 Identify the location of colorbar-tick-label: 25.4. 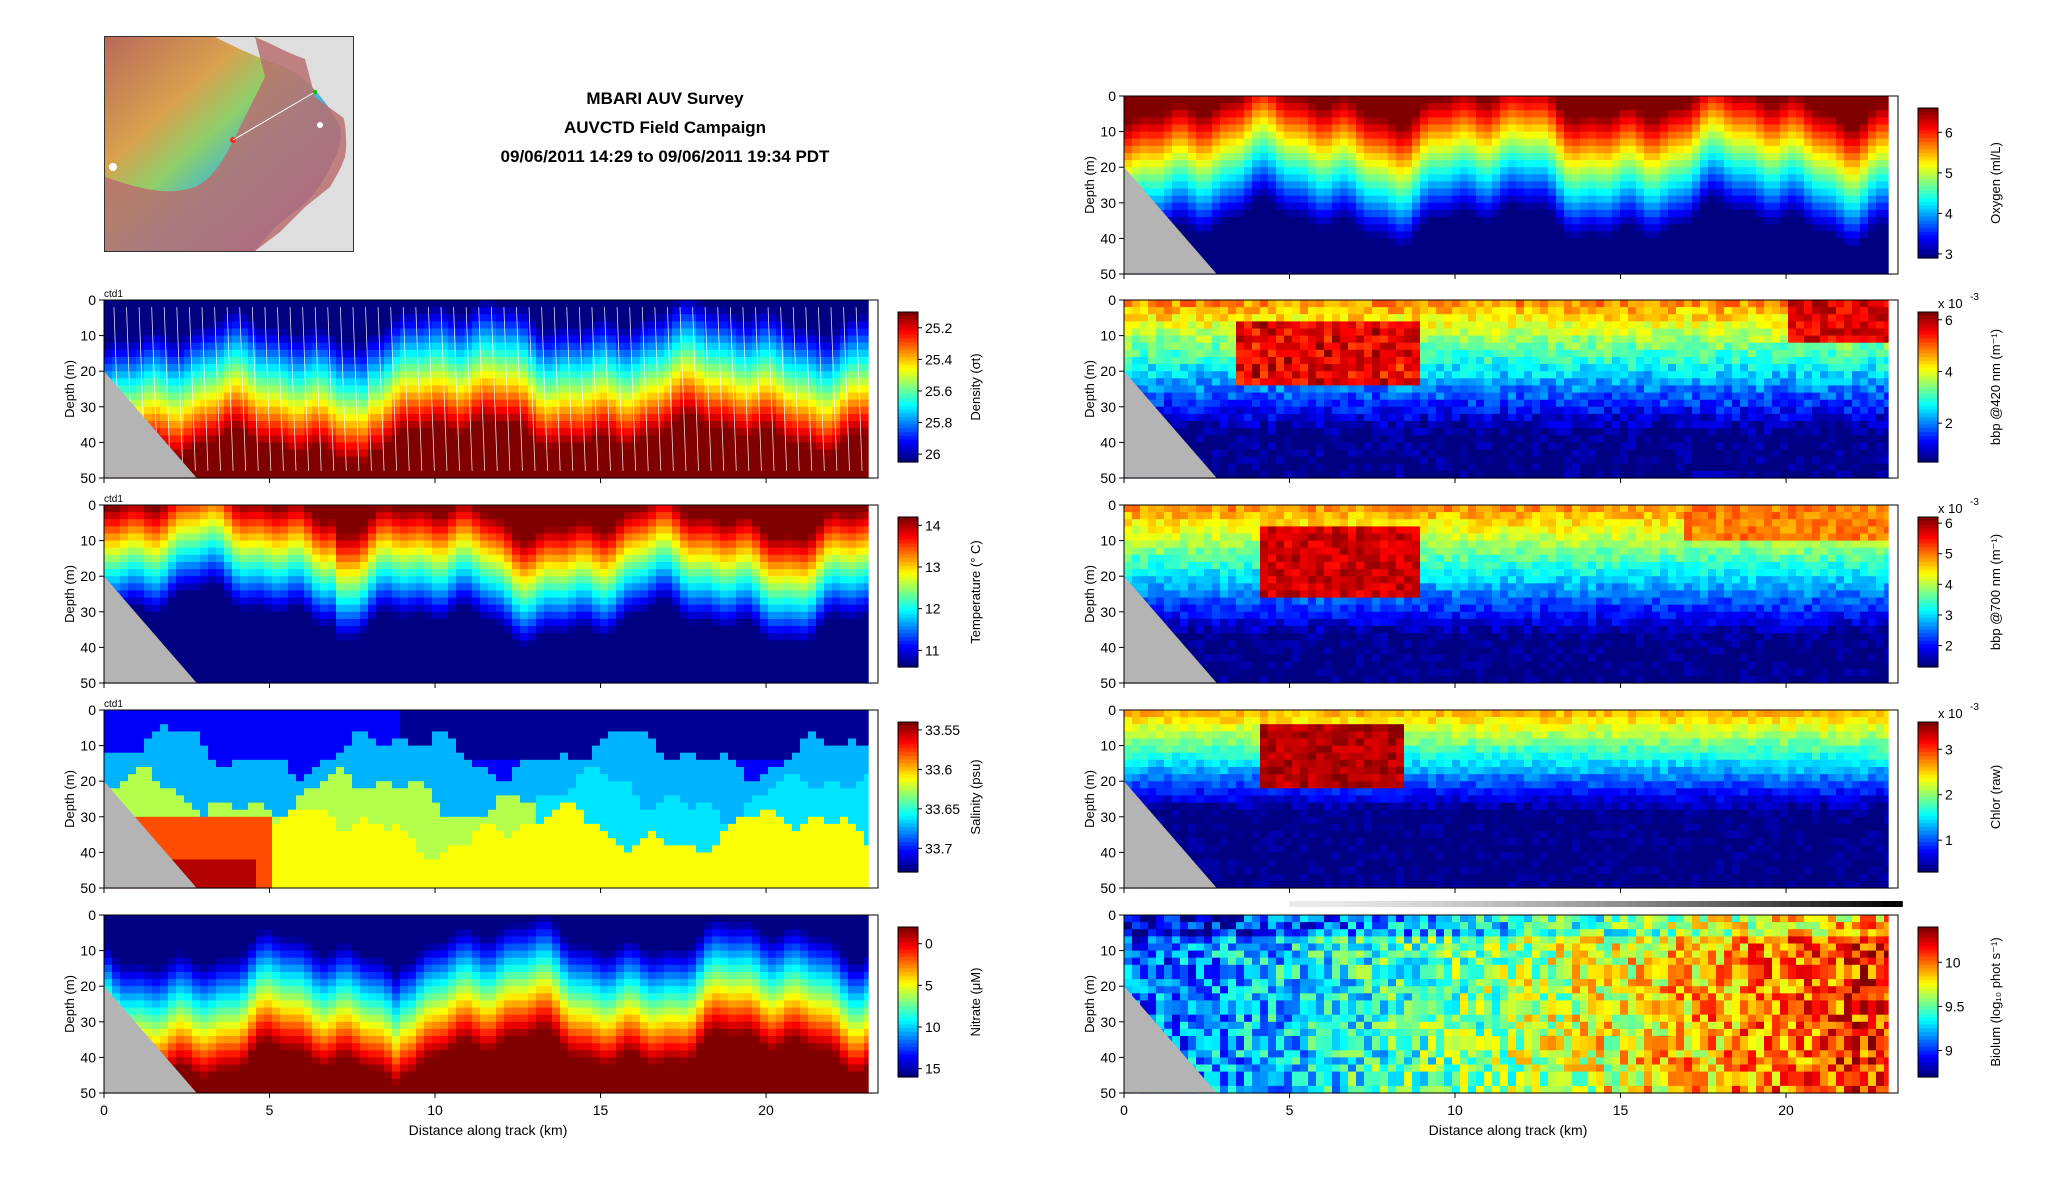
(938, 359).